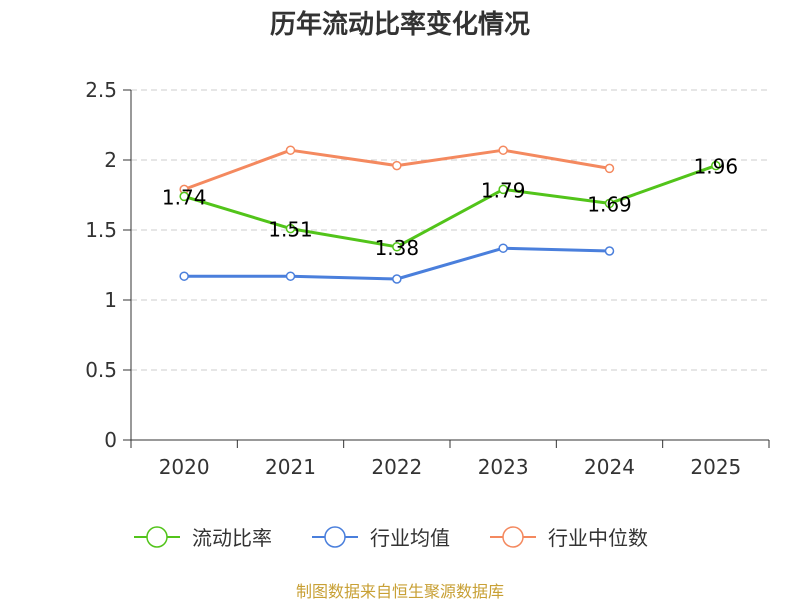 This screenshot has height=600, width=800. I want to click on data-label: 1.51, so click(290, 230).